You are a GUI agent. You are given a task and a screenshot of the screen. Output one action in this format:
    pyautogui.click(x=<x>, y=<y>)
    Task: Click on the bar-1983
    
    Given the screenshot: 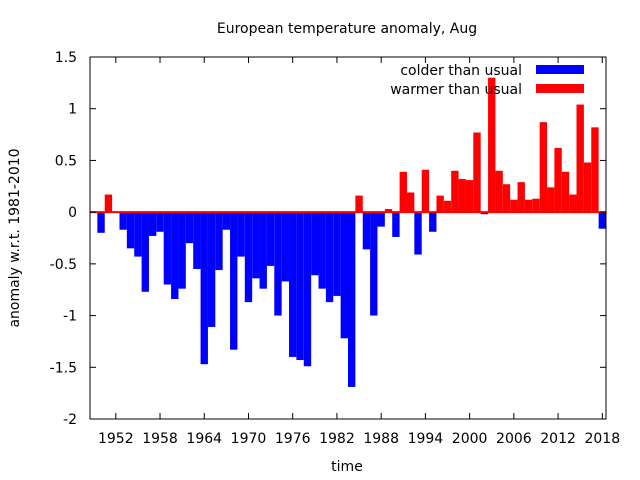 What is the action you would take?
    pyautogui.click(x=344, y=275)
    